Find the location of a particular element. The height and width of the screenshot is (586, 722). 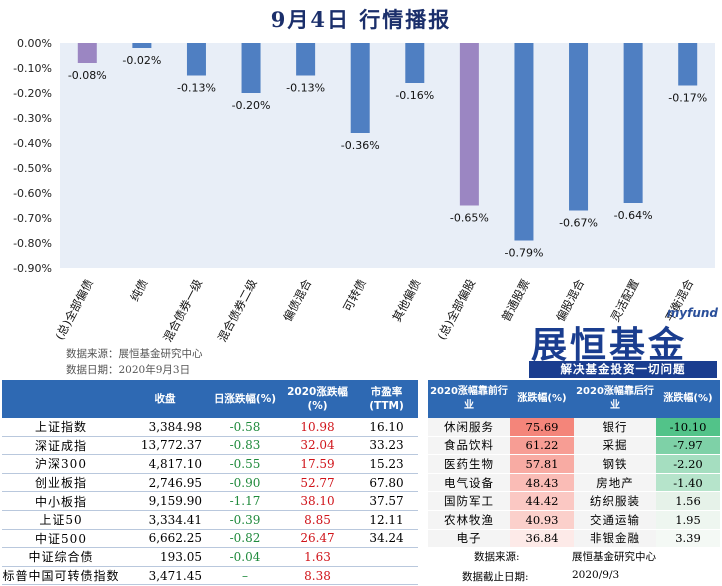

index-row: 上证指数 3,384.98 -0.58 10.98 16.10 is located at coordinates (210, 427).